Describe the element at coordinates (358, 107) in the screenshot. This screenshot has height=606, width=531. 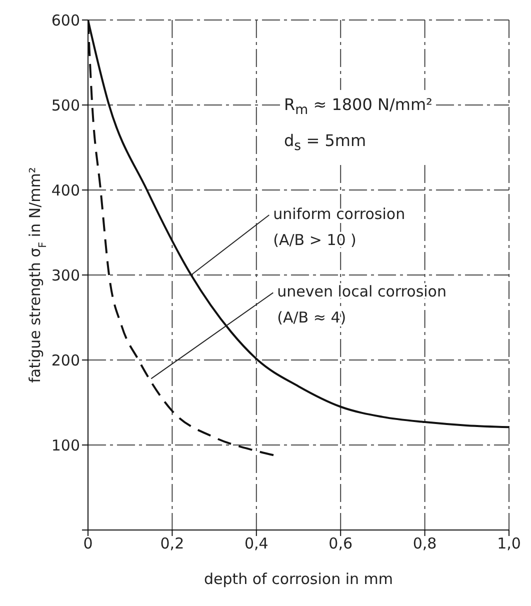
I see `annotation: R$_{m}$ ≈ 1800 N/mm²` at that location.